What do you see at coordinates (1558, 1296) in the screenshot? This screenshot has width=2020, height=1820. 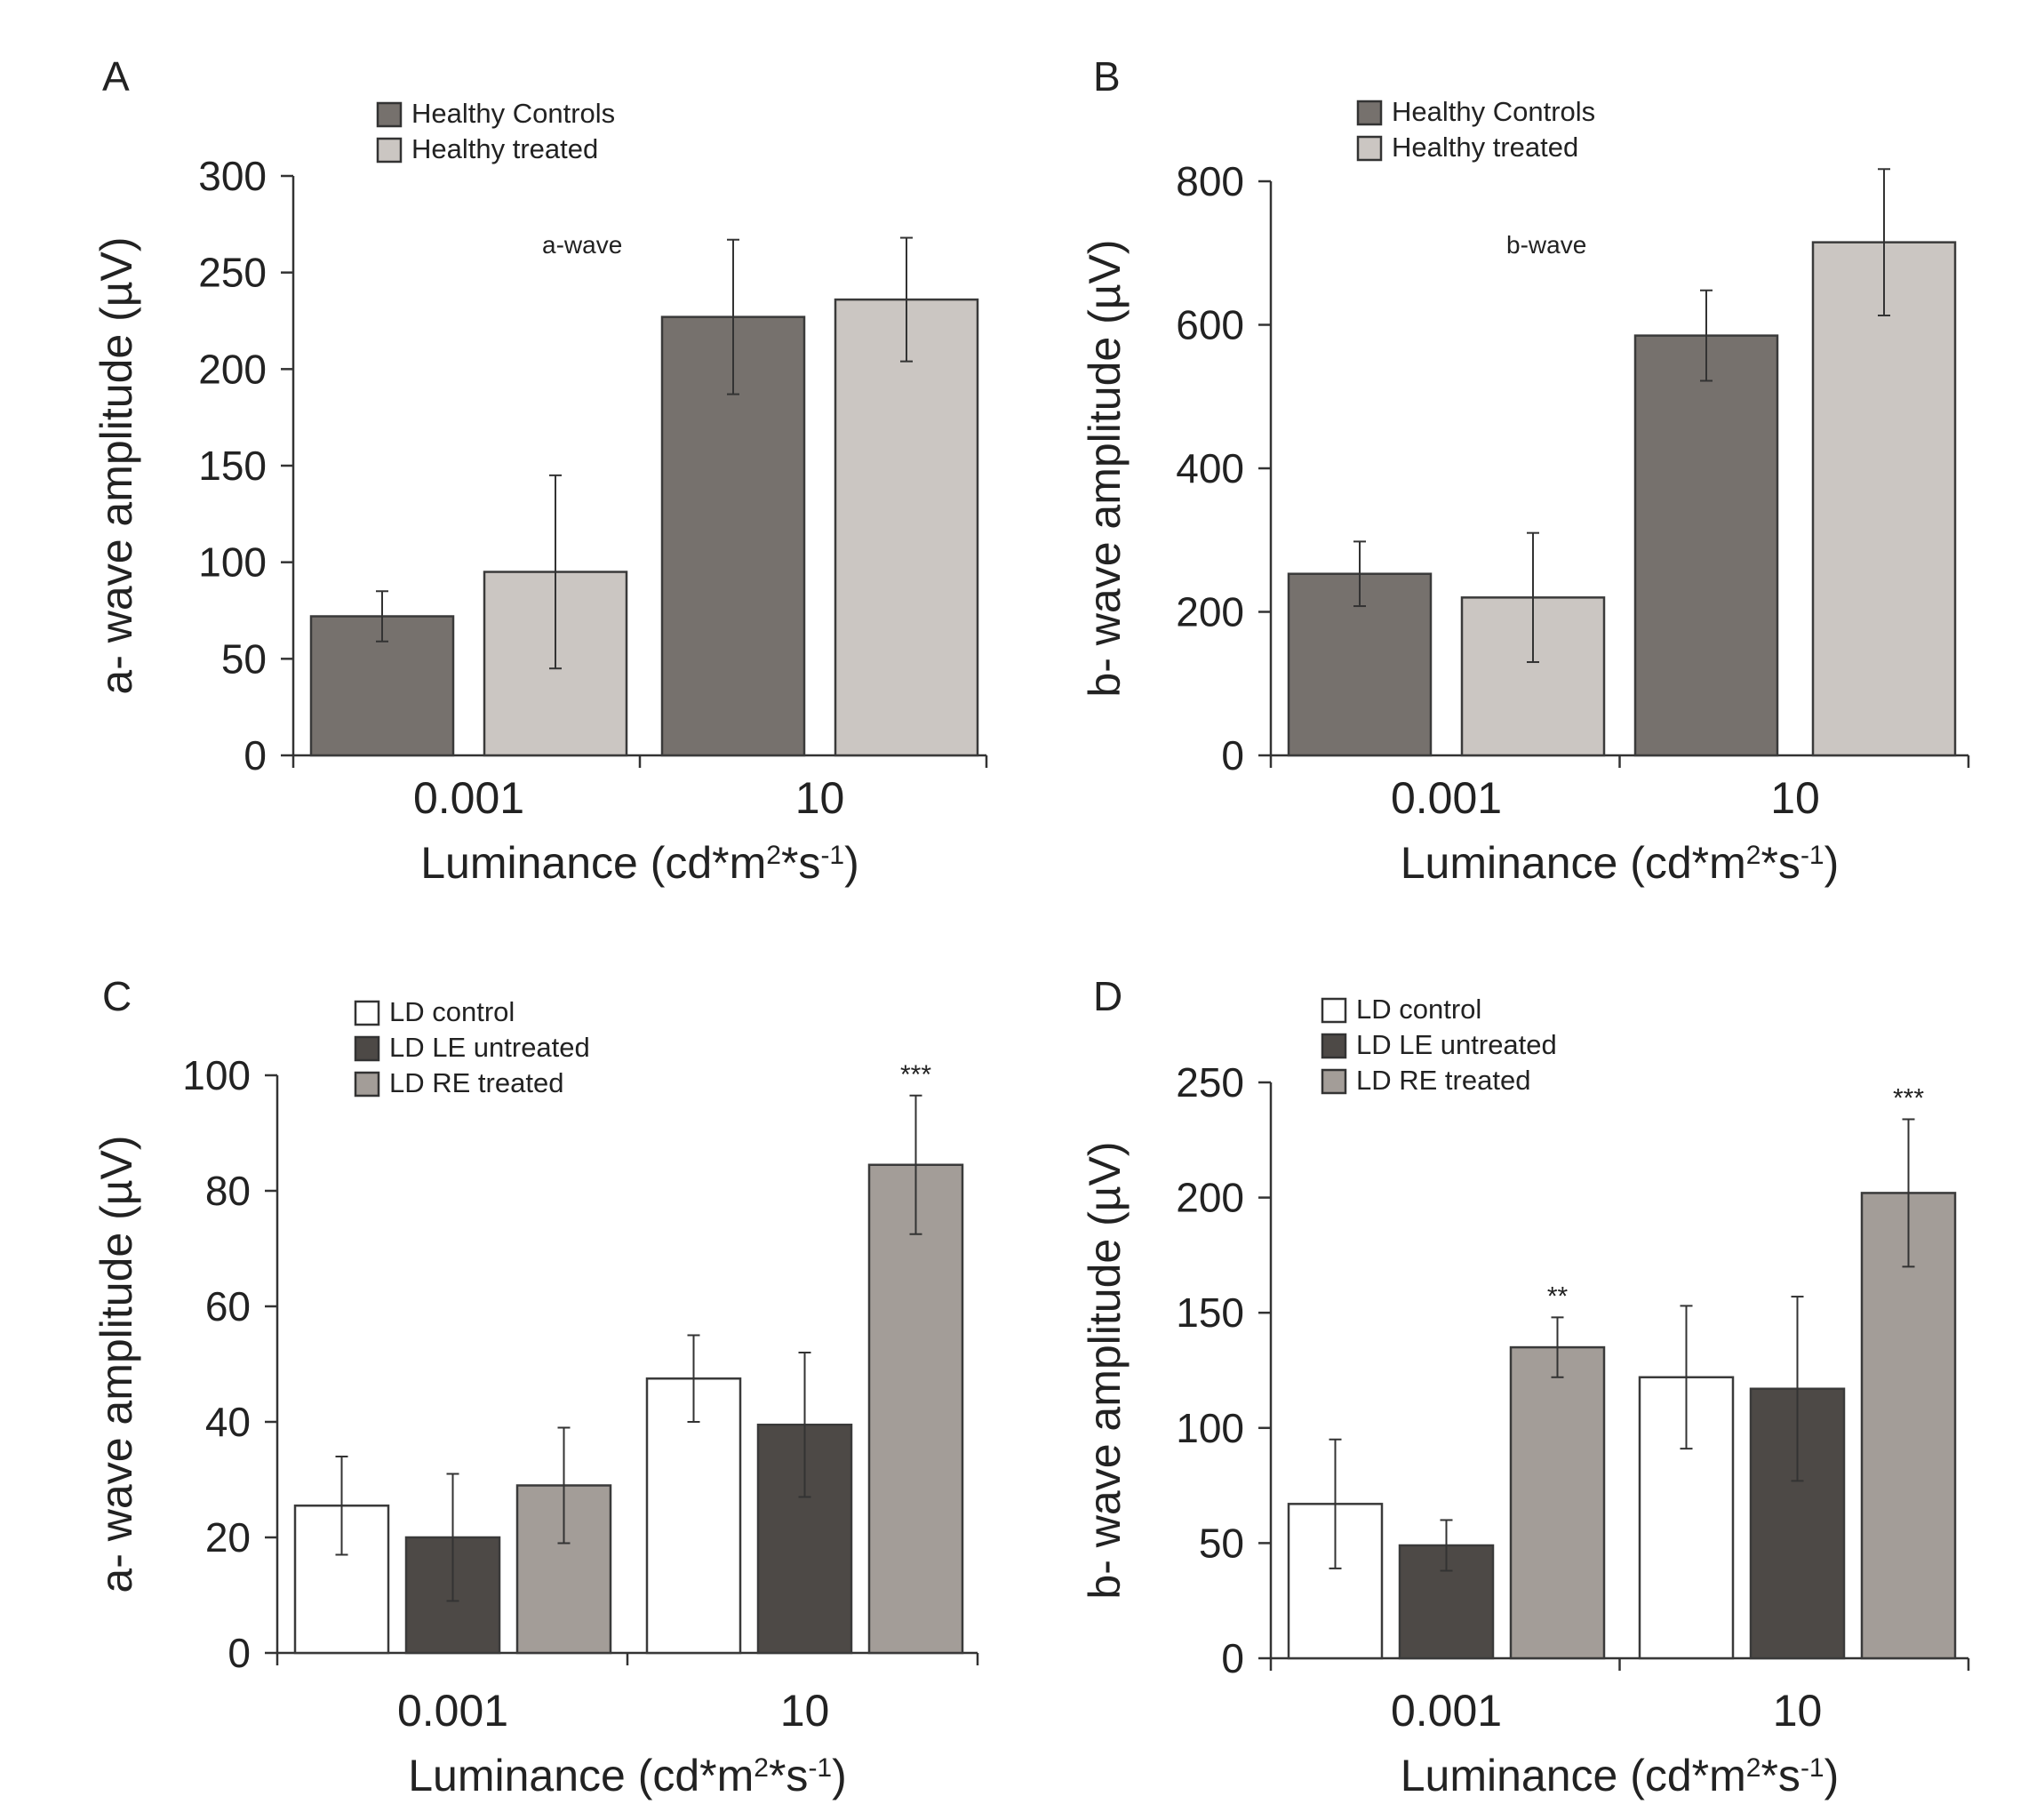 I see `significance-marker: **` at bounding box center [1558, 1296].